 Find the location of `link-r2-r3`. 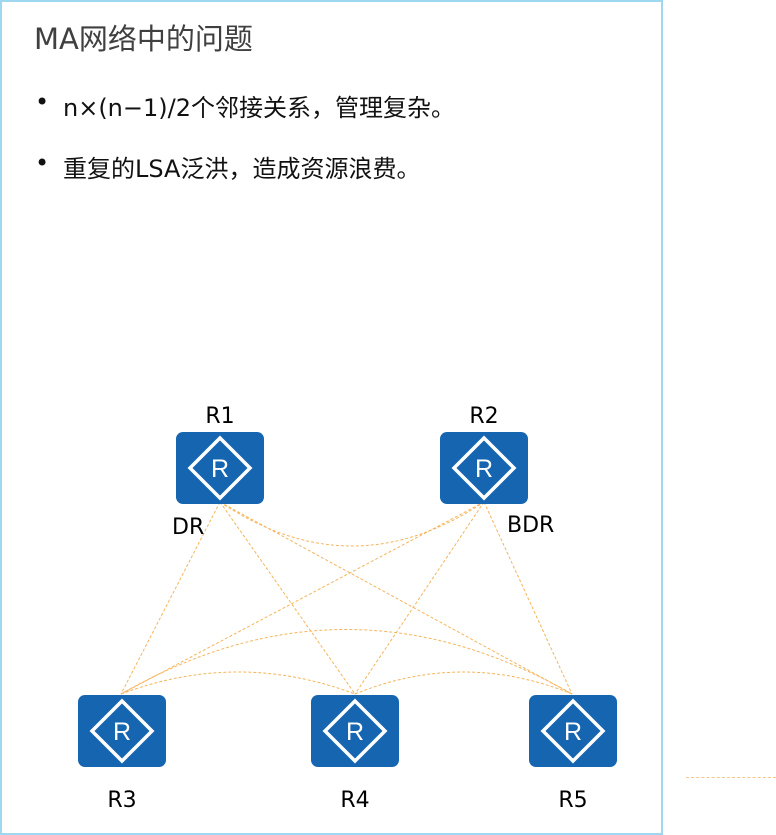

link-r2-r3 is located at coordinates (302, 598).